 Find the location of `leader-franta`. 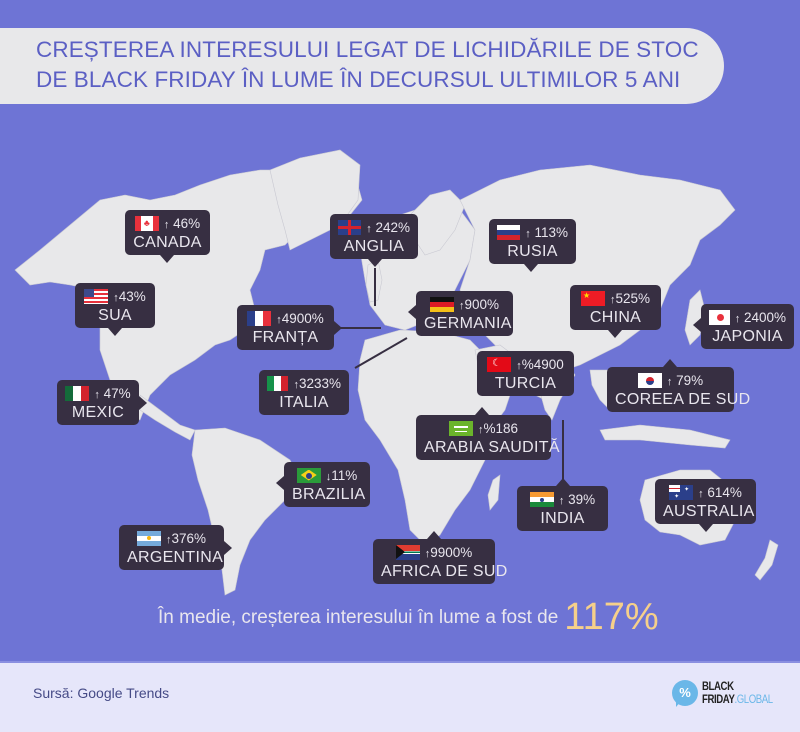

leader-franta is located at coordinates (356, 328).